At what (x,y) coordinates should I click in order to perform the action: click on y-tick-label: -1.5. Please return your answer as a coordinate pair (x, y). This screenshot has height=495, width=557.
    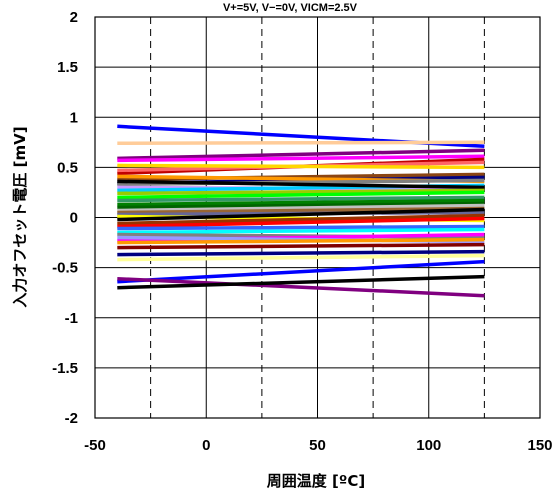
    Looking at the image, I should click on (65, 368).